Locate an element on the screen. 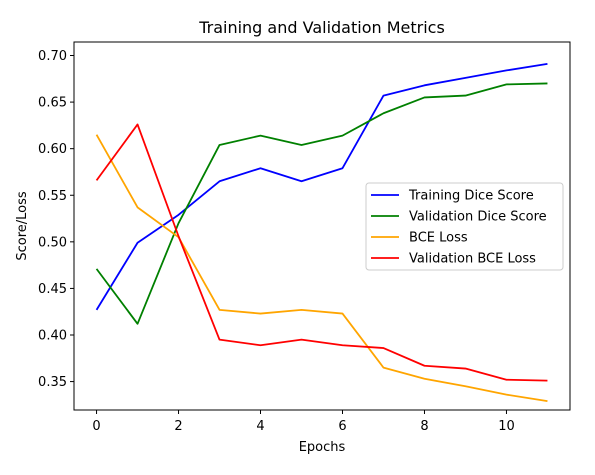  legend-box is located at coordinates (464, 226).